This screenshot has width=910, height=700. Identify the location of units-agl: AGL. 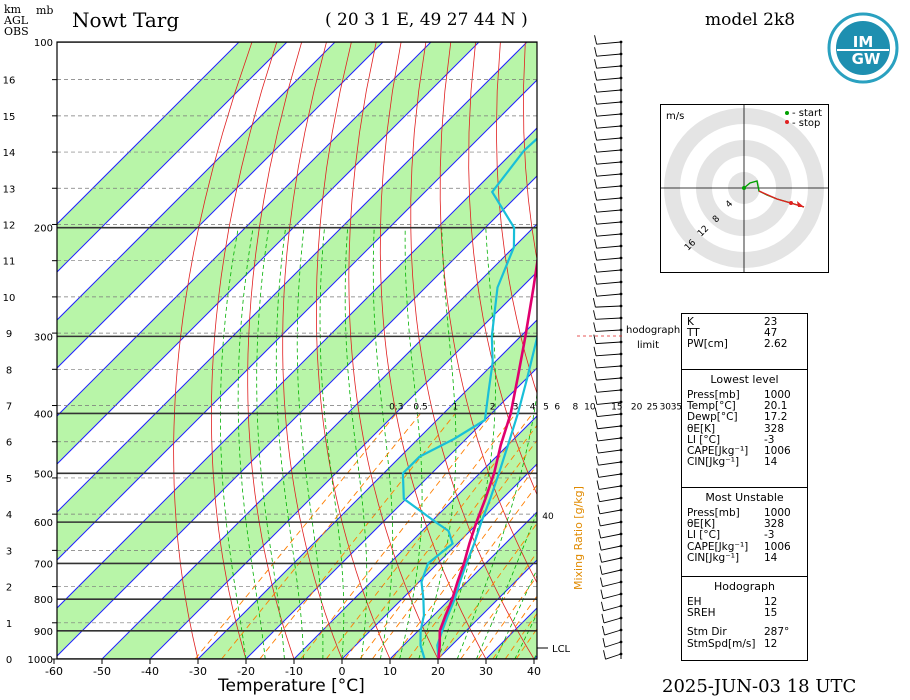
(16, 20).